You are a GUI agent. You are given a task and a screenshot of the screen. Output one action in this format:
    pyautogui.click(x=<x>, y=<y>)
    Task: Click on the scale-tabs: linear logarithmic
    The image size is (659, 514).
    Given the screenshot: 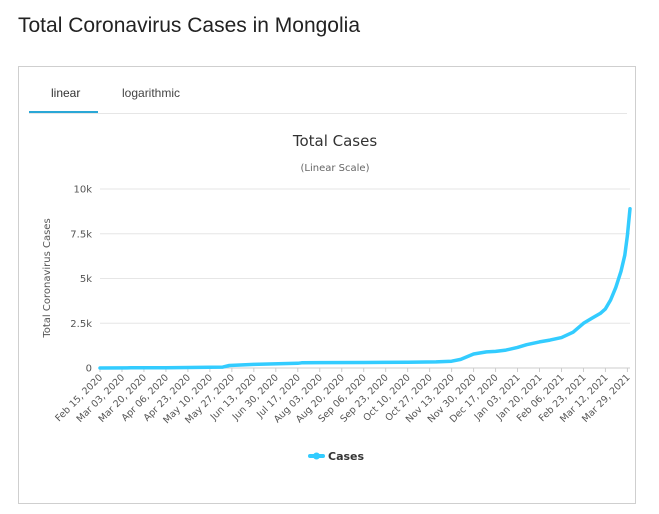 What is the action you would take?
    pyautogui.click(x=328, y=90)
    